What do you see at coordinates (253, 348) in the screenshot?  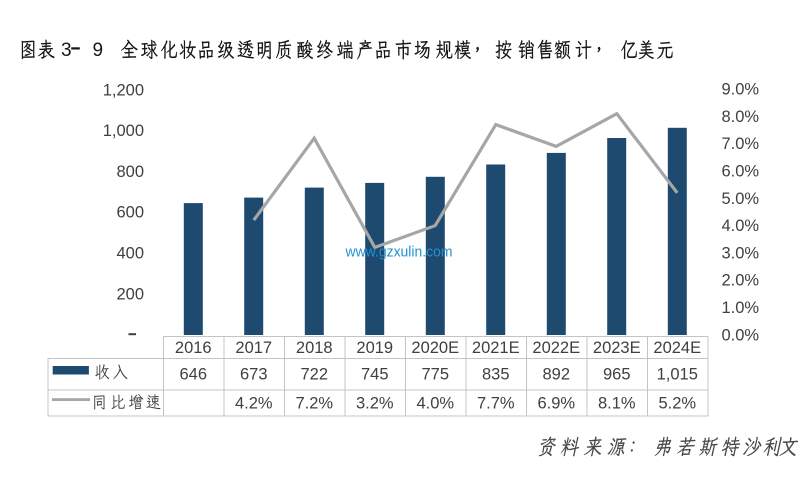 I see `svg-text: 2017` at bounding box center [253, 348].